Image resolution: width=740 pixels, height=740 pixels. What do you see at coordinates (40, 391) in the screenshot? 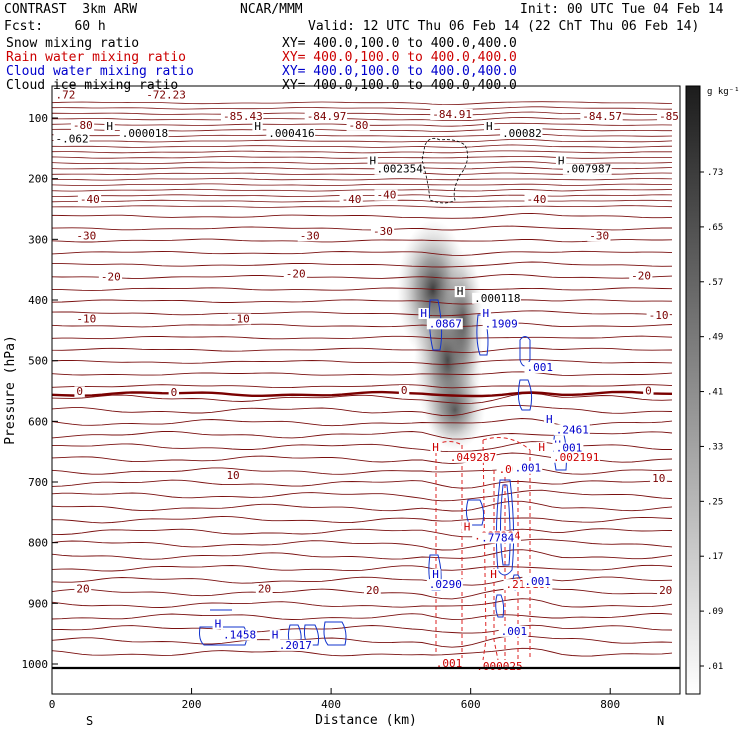
I see `y-axis-ticks: 100 200 300 400 500 600 700 800 900 1000` at bounding box center [40, 391].